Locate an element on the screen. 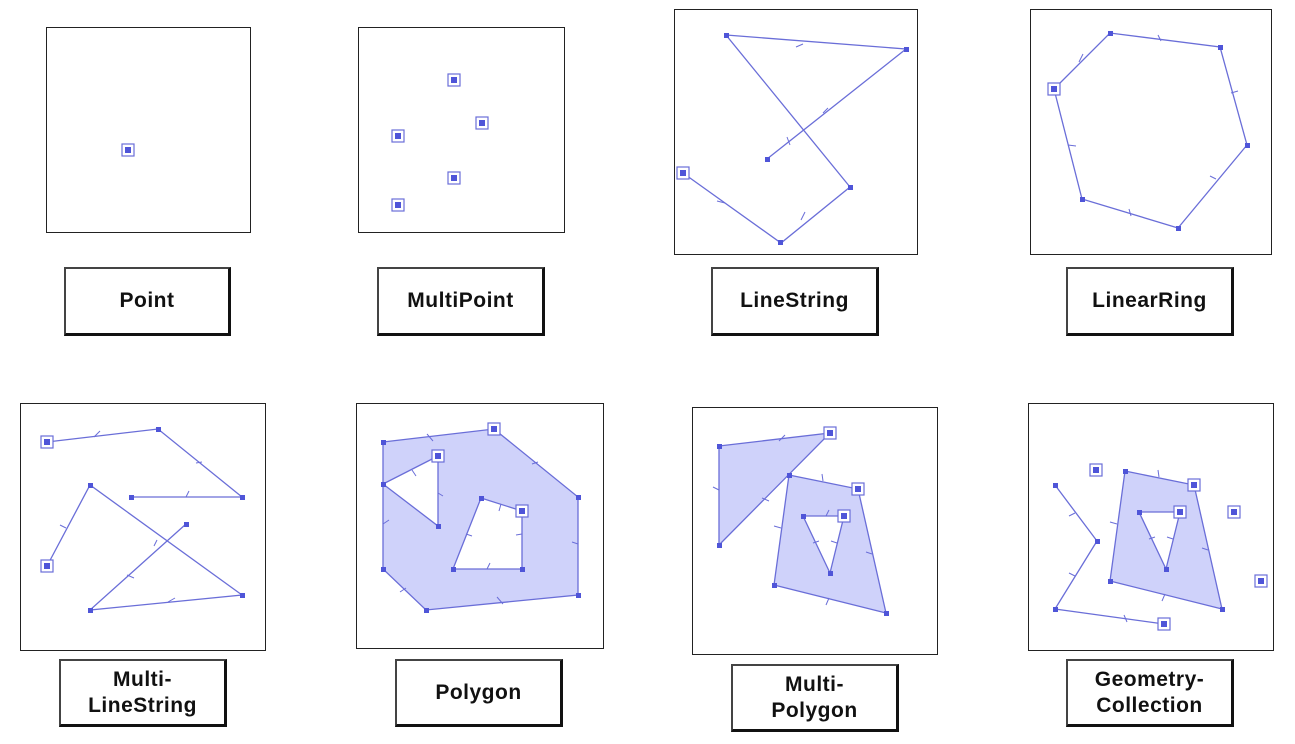 The image size is (1295, 744). point-label: Point is located at coordinates (147, 301).